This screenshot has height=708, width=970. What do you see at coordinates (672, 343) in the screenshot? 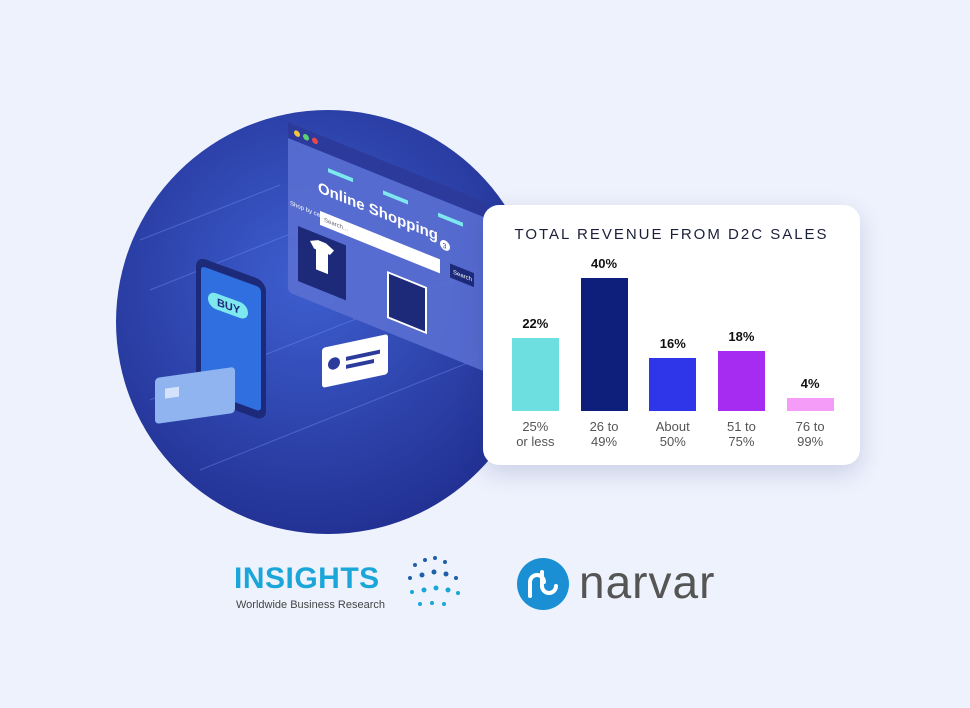
I see `value-label: 16%` at bounding box center [672, 343].